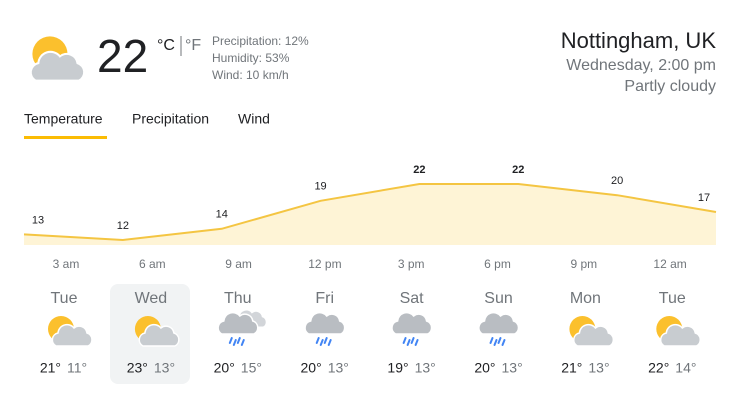  I want to click on tab: Precipitation, so click(170, 119).